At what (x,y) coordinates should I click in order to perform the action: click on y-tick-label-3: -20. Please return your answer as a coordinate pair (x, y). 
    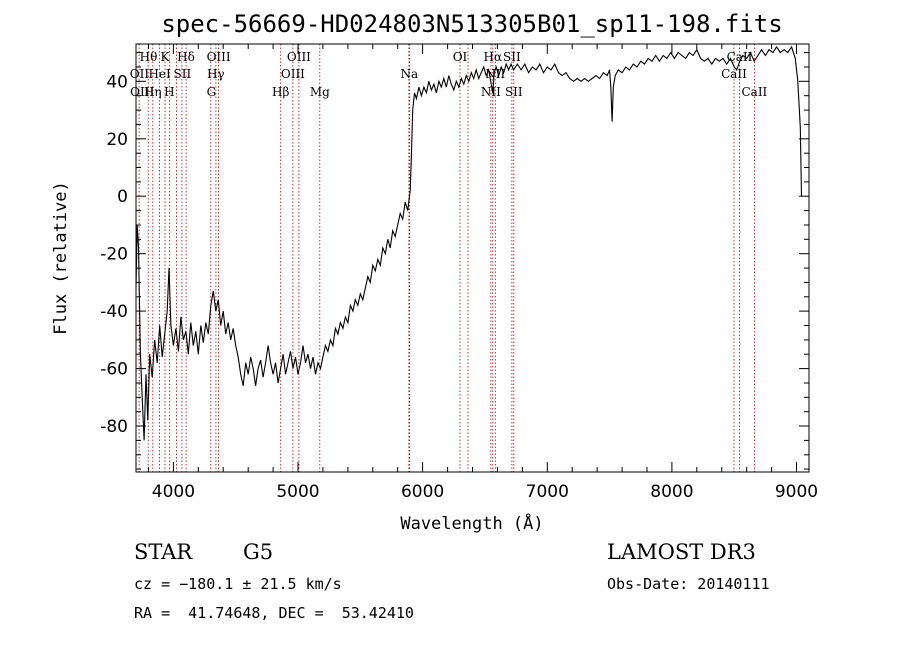
    Looking at the image, I should click on (114, 255).